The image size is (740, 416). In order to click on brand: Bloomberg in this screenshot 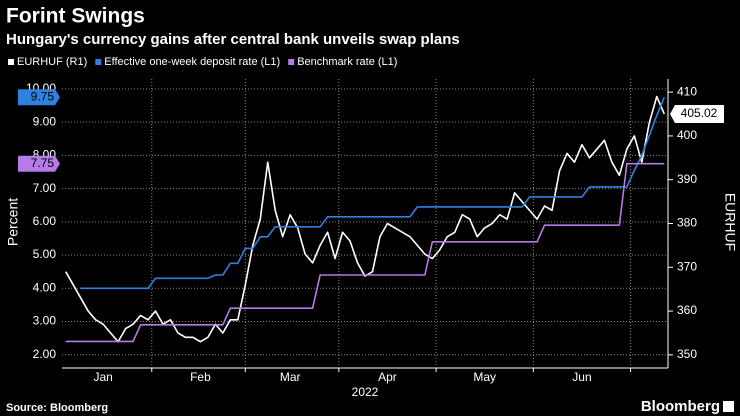, I will do `click(680, 406)`.